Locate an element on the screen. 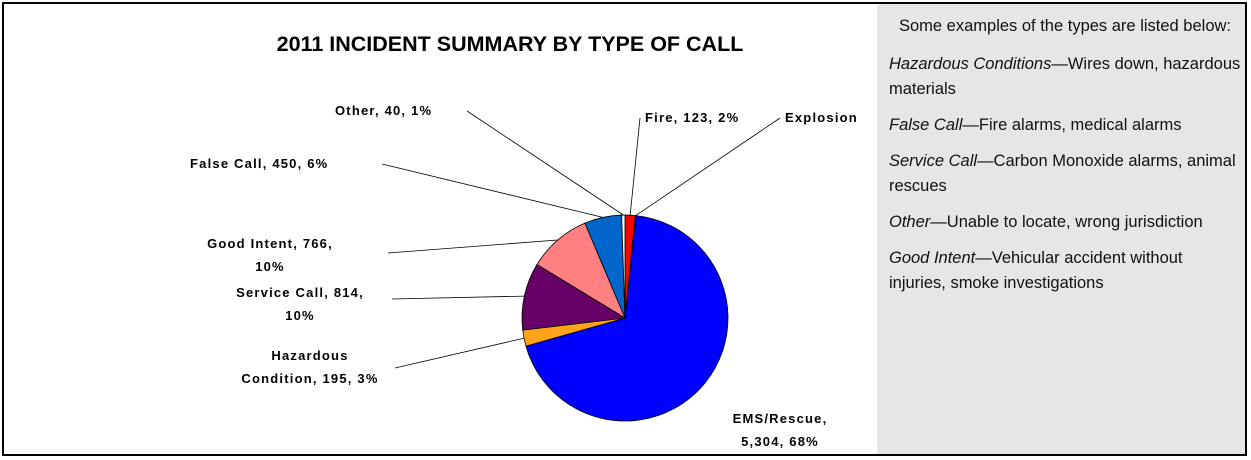  item-term: Service Call is located at coordinates (933, 161).